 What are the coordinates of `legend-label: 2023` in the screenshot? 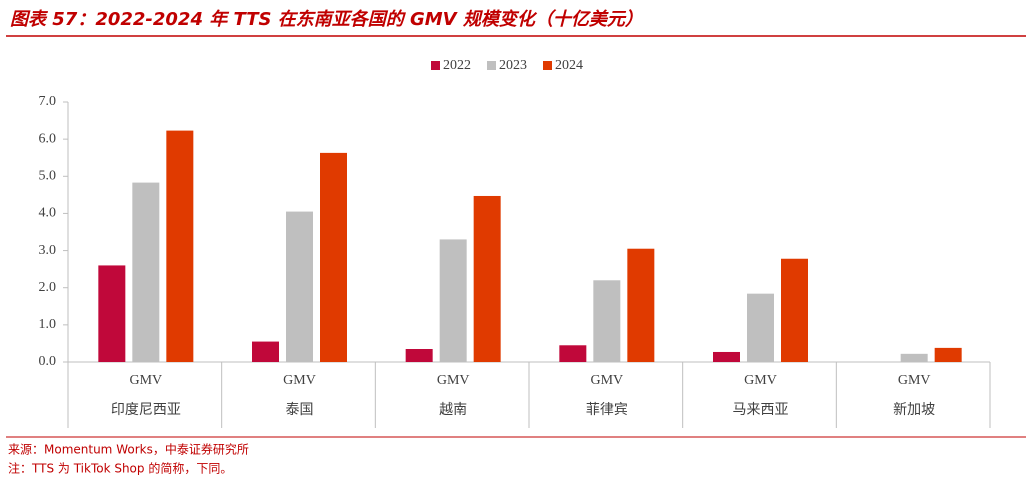 It's located at (513, 65).